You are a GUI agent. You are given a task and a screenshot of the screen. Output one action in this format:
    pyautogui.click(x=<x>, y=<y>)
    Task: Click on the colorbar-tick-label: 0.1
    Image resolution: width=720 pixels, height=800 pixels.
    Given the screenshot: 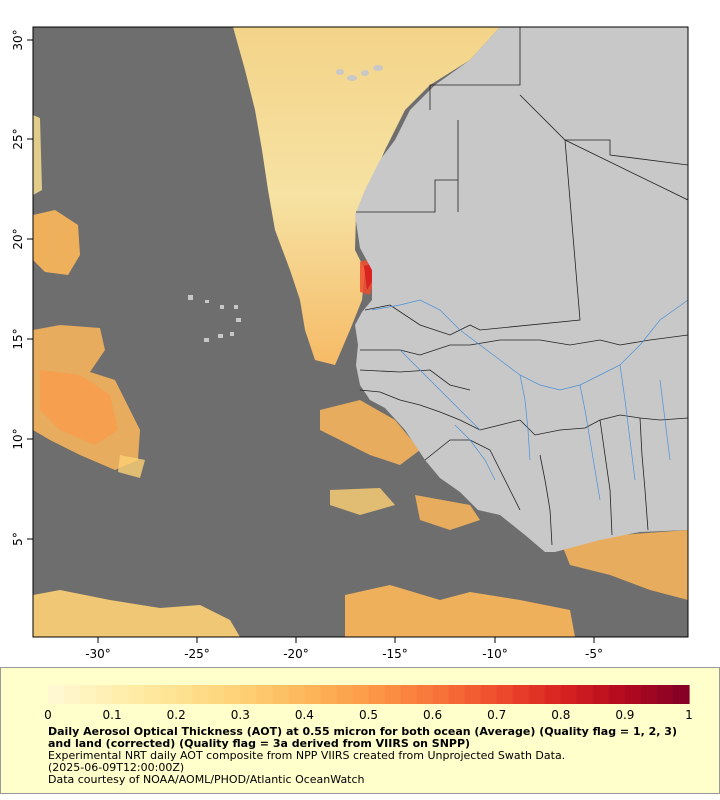 What is the action you would take?
    pyautogui.click(x=112, y=715)
    